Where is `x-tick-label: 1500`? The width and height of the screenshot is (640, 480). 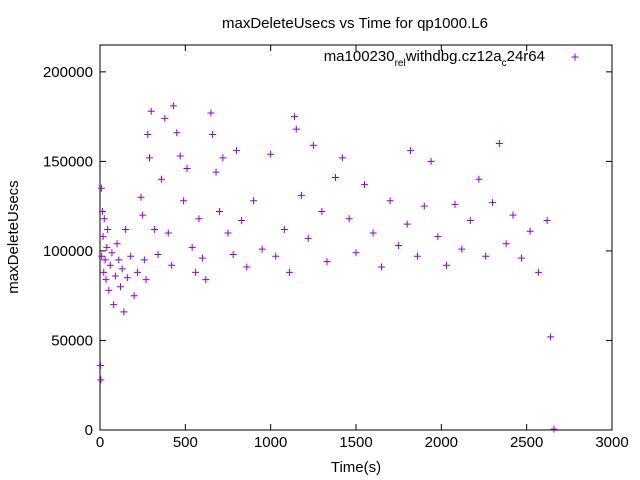 x-tick-label: 1500 is located at coordinates (355, 442).